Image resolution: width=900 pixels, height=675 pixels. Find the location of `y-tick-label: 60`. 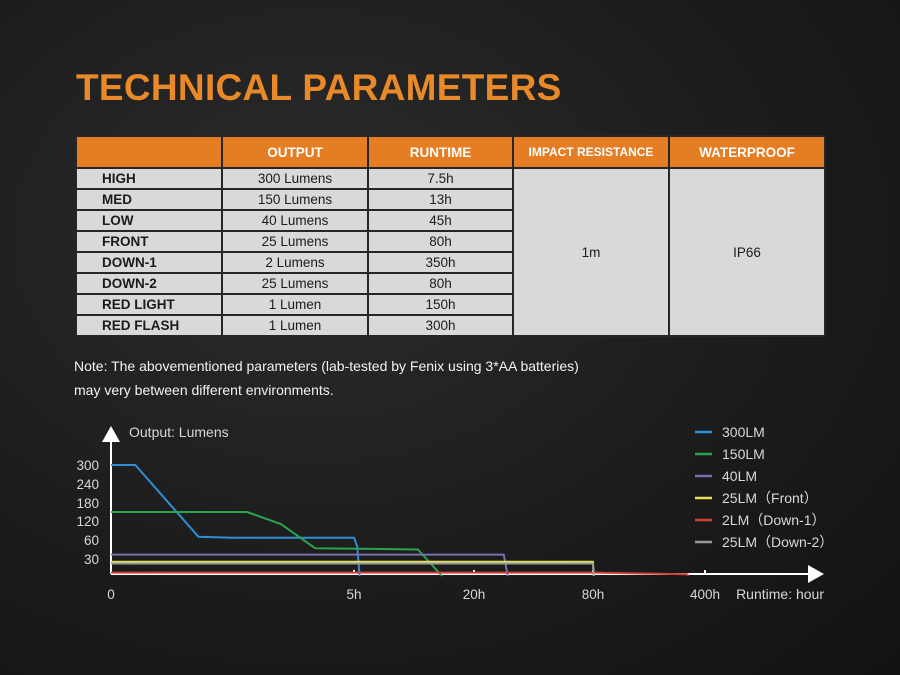

y-tick-label: 60 is located at coordinates (91, 540).